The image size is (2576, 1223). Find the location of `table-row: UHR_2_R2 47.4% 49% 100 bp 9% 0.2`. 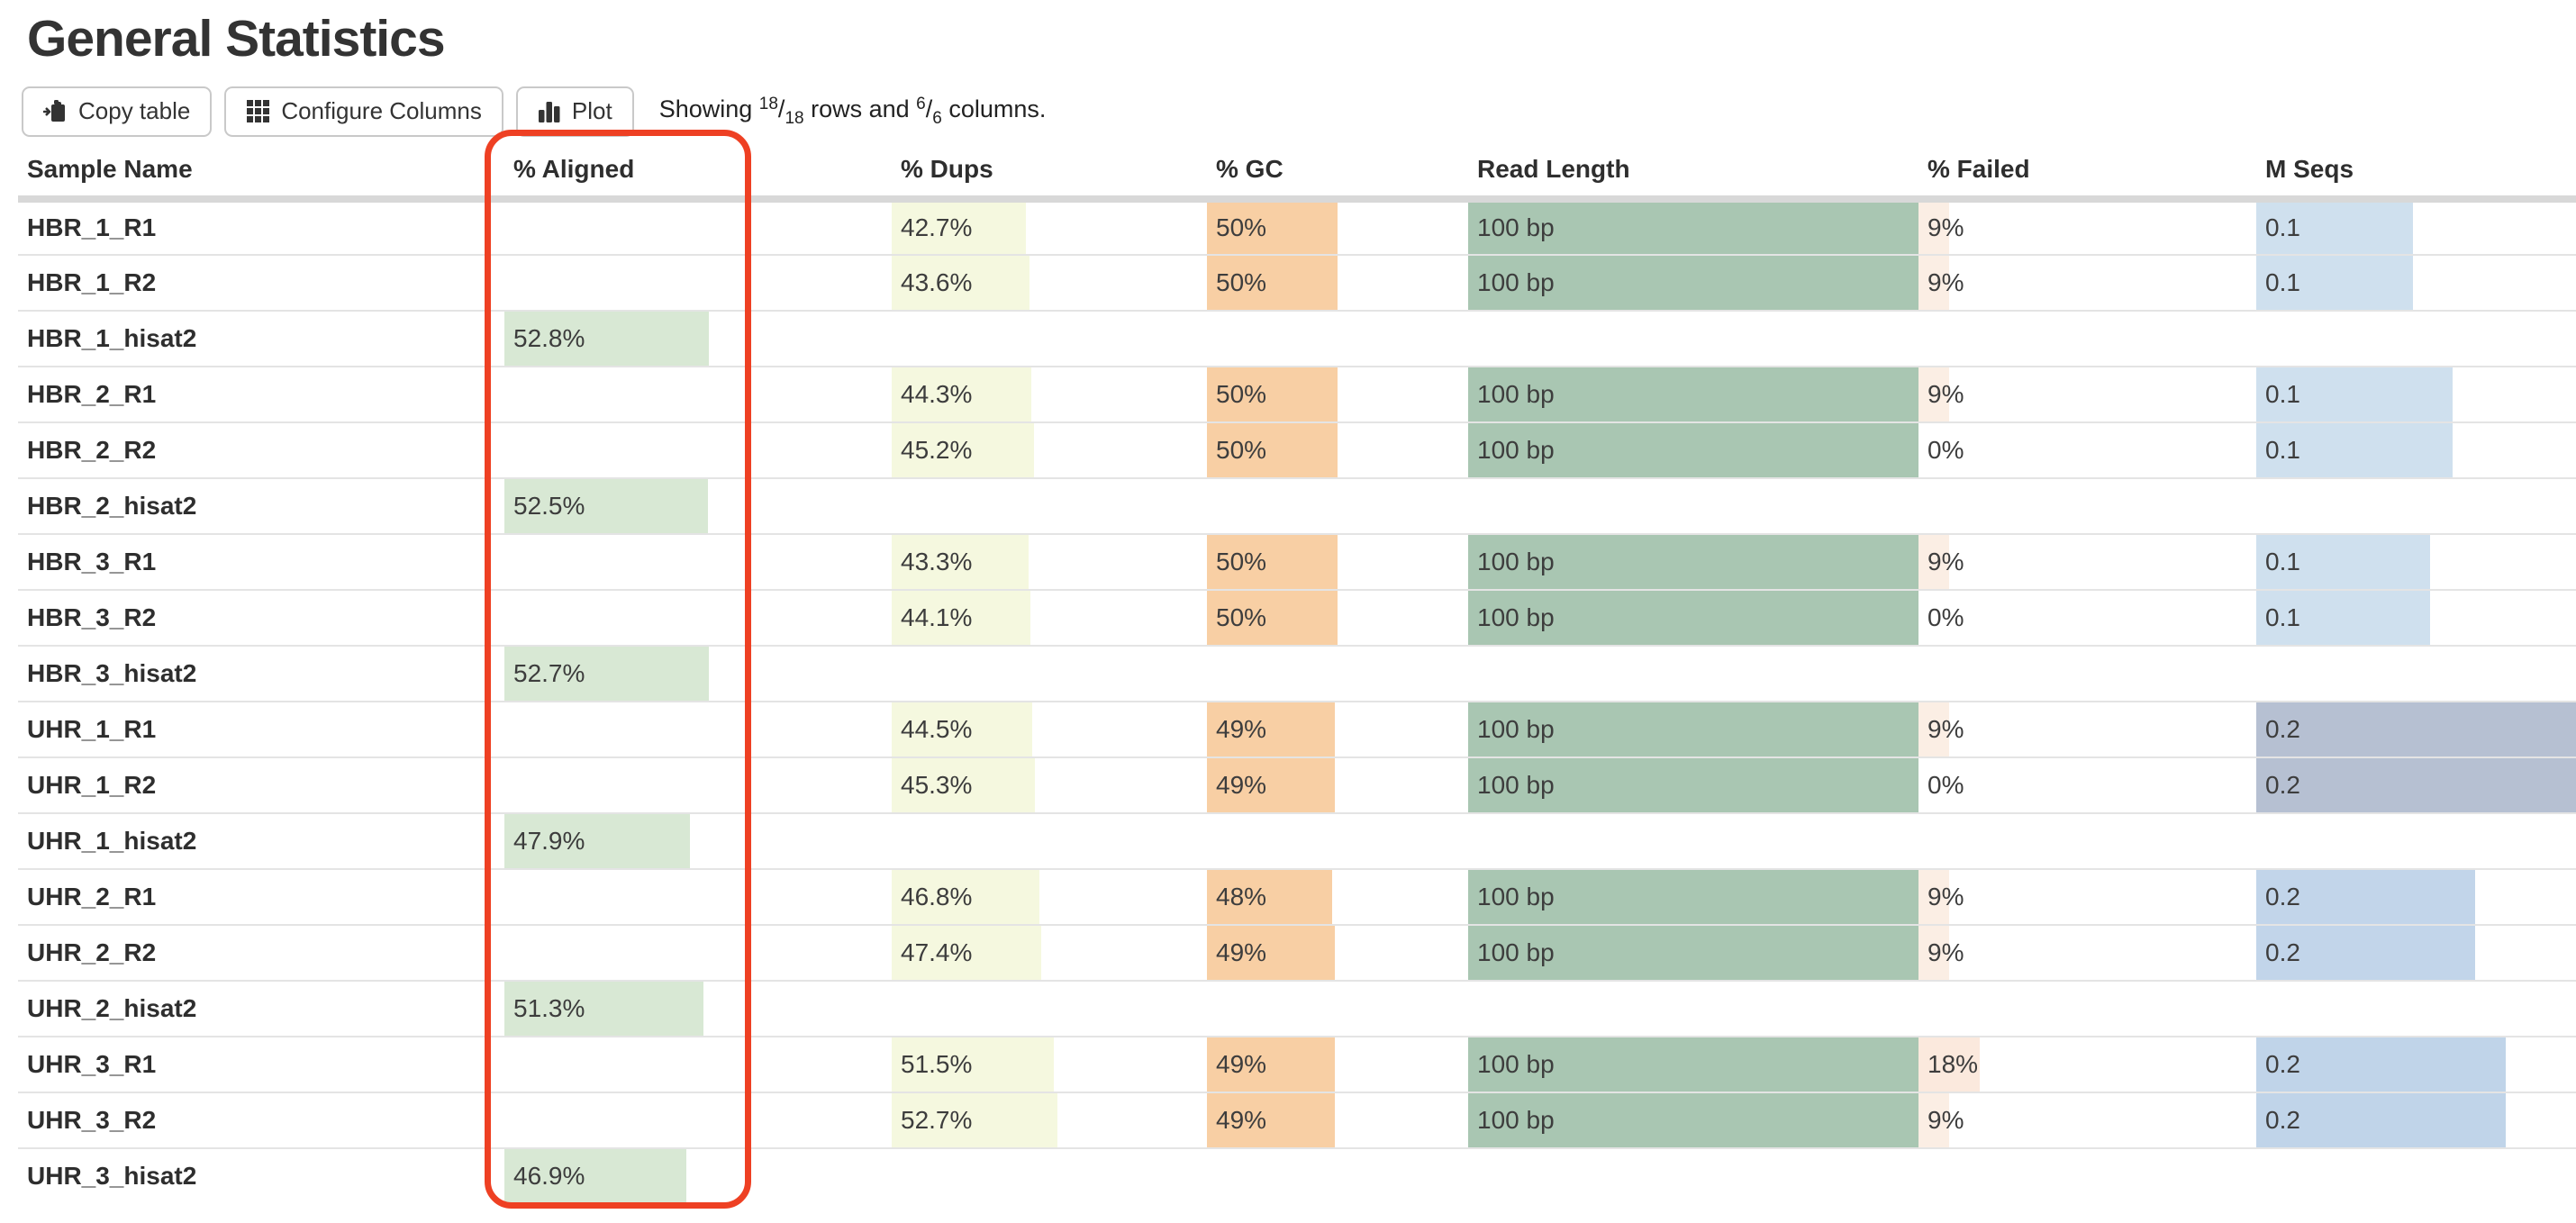

table-row: UHR_2_R2 47.4% 49% 100 bp 9% 0.2 is located at coordinates (1297, 952).